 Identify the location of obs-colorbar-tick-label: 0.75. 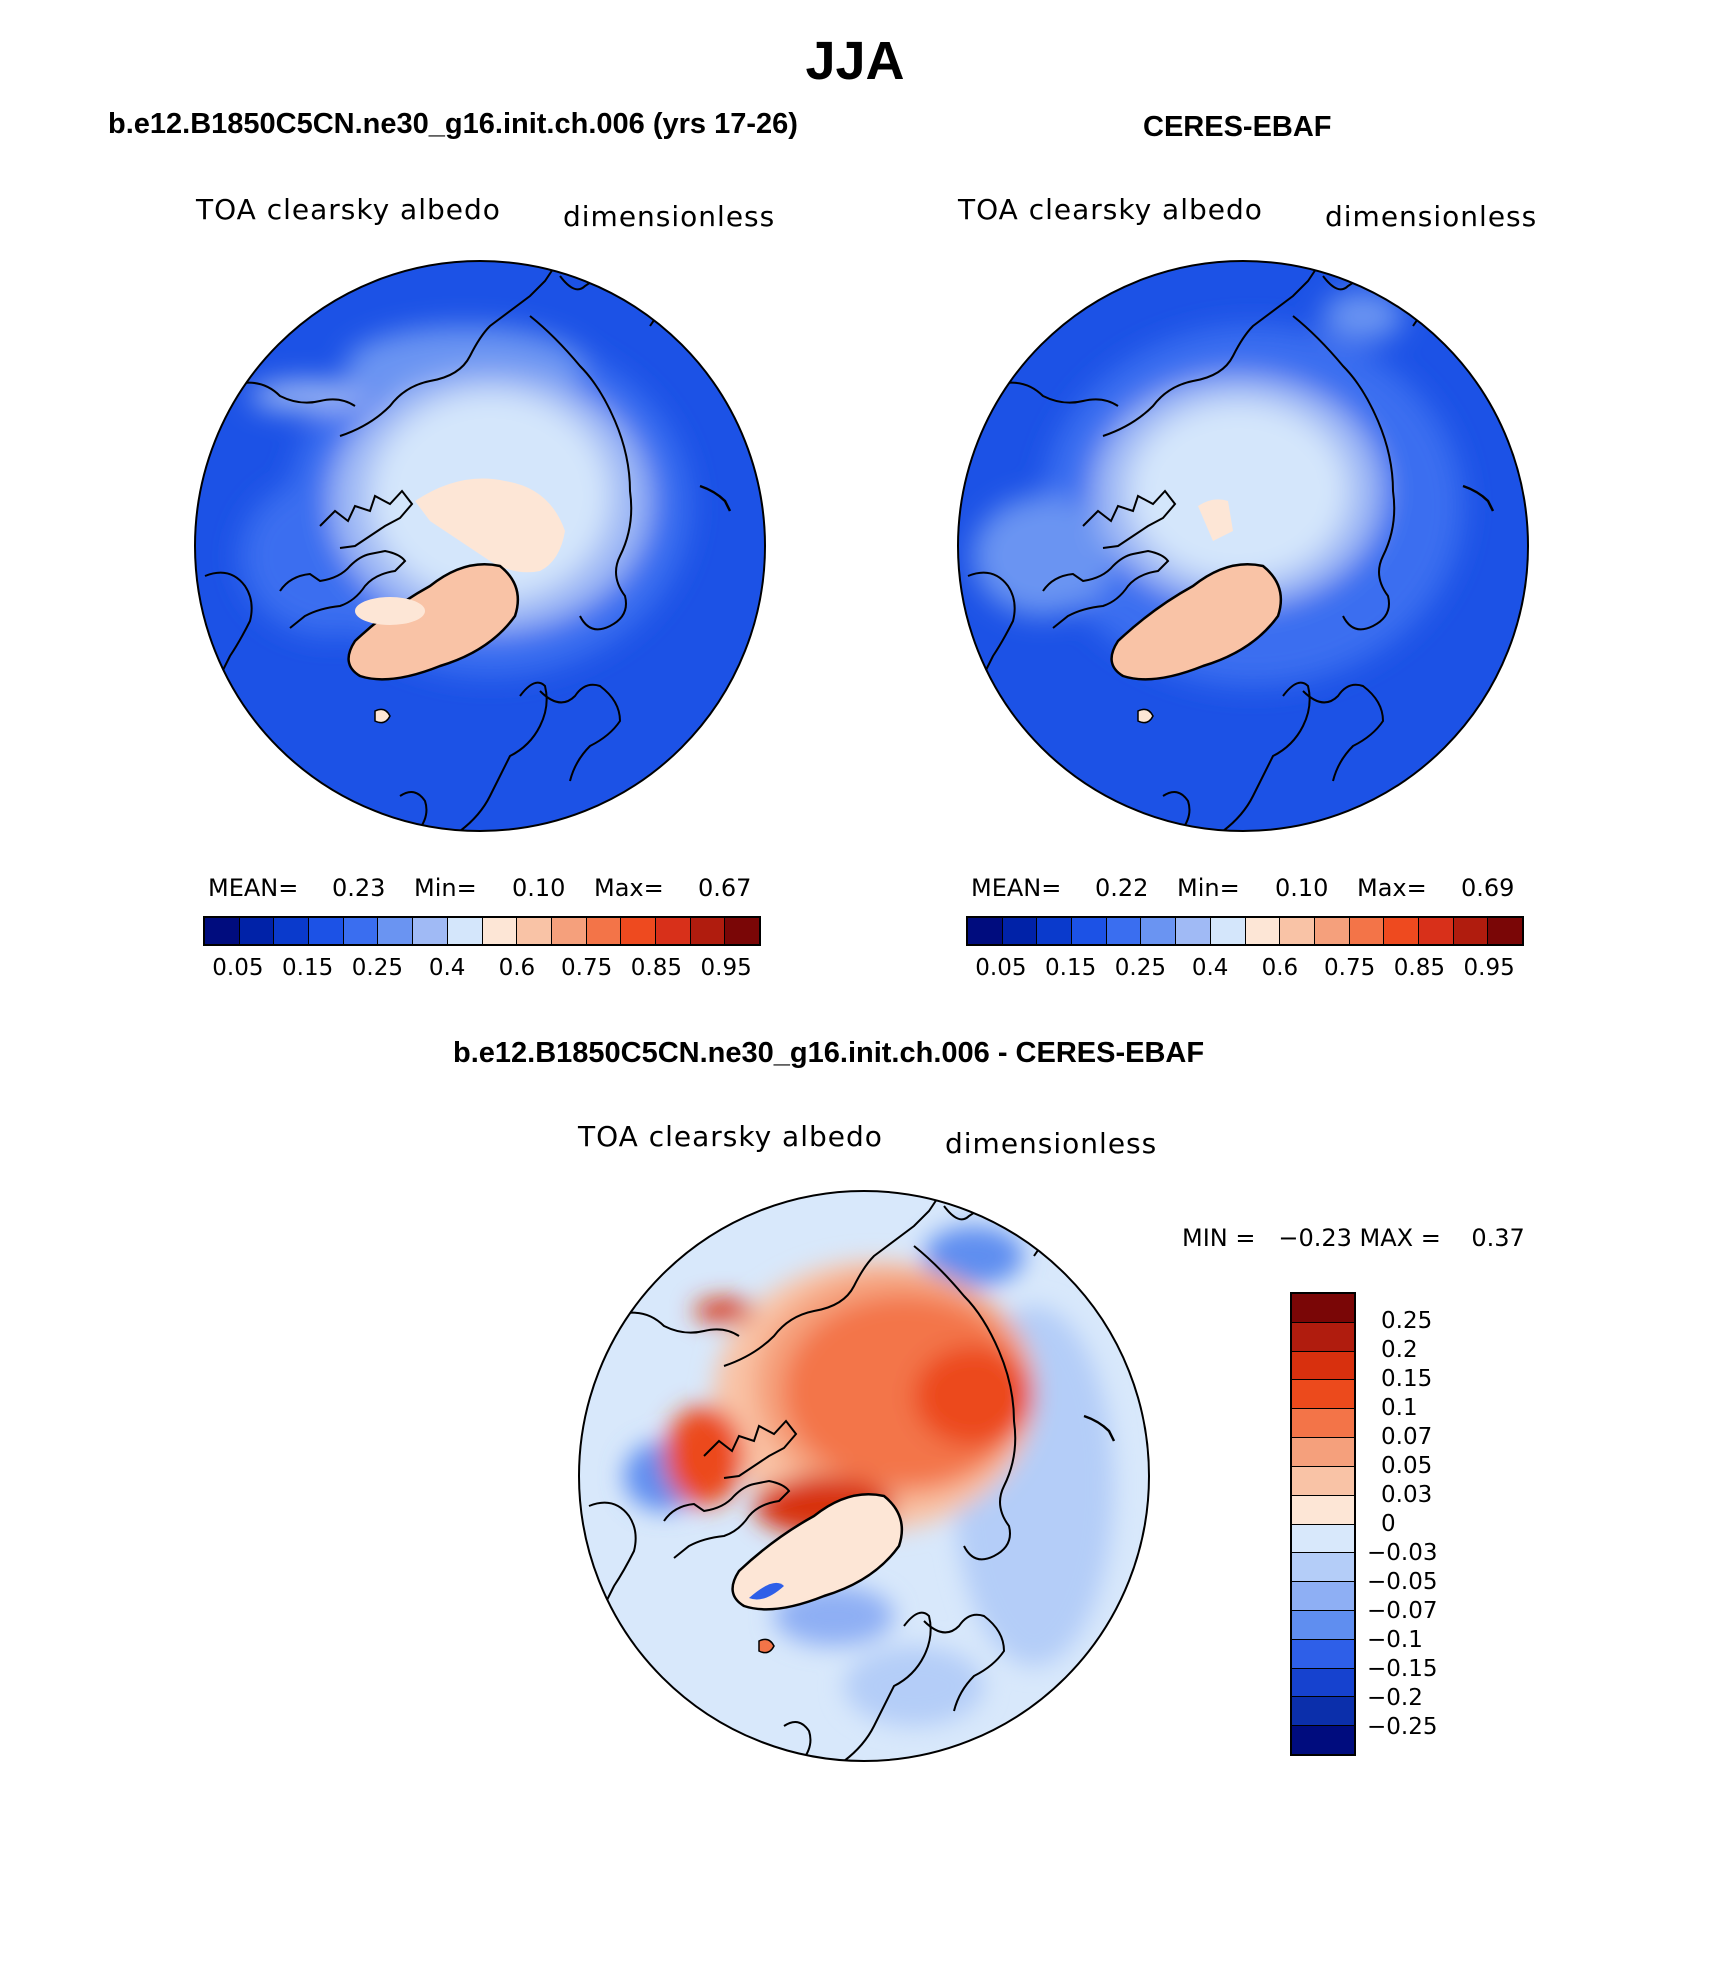
(1350, 968).